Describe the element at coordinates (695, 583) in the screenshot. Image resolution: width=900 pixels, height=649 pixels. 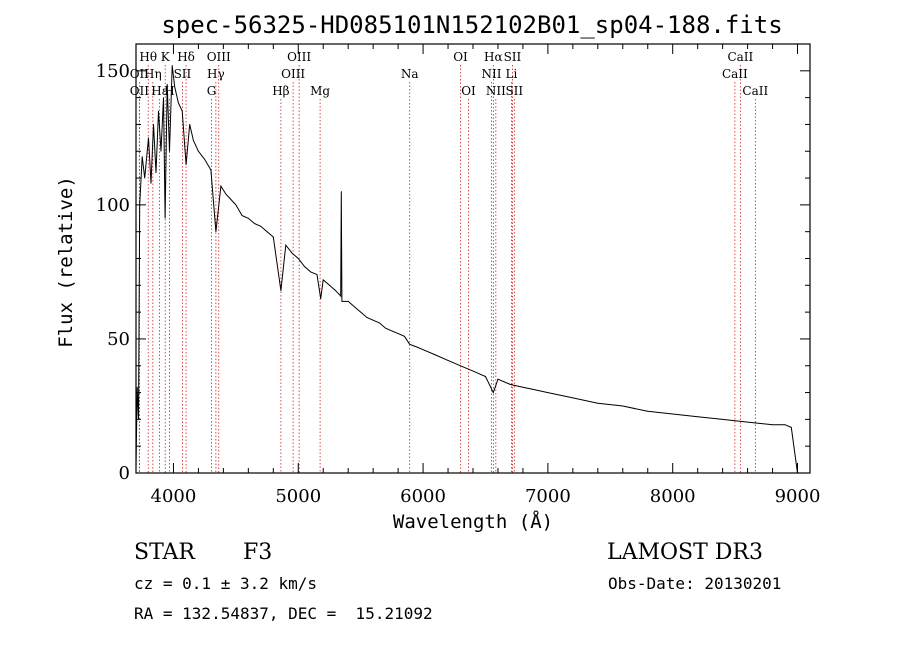
I see `observation-date: Obs-Date: 20130201` at that location.